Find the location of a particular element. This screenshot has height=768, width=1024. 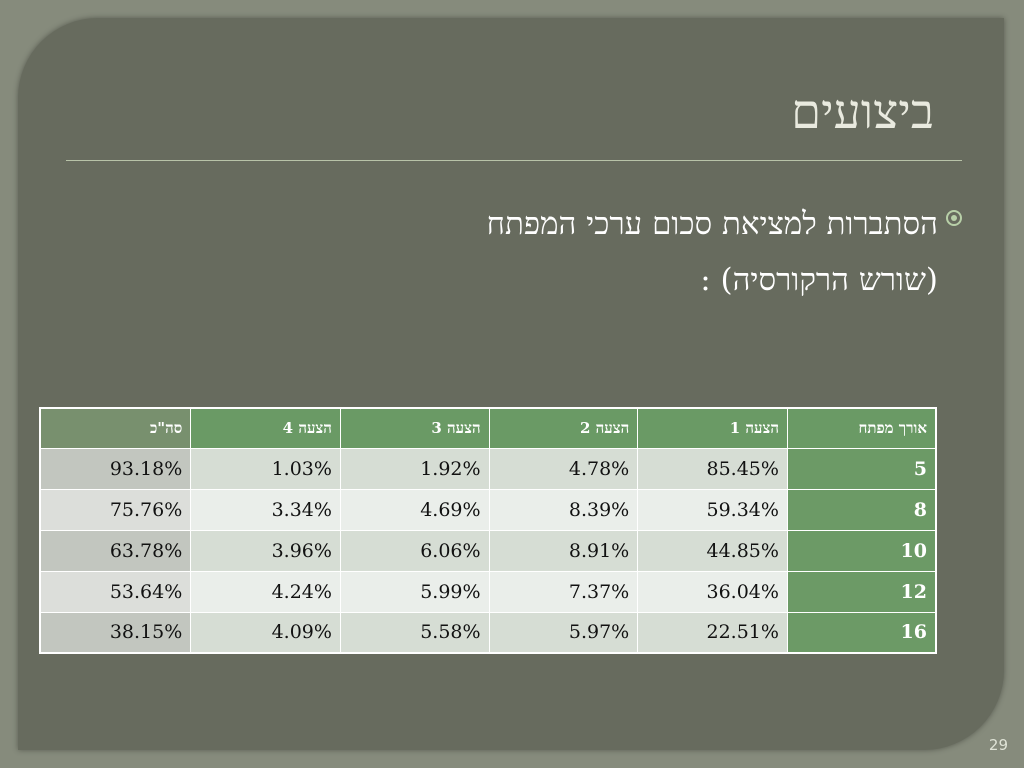

table-row: 8 59.34% 8.39% 4.69% 3.34% 75.76% is located at coordinates (488, 509).